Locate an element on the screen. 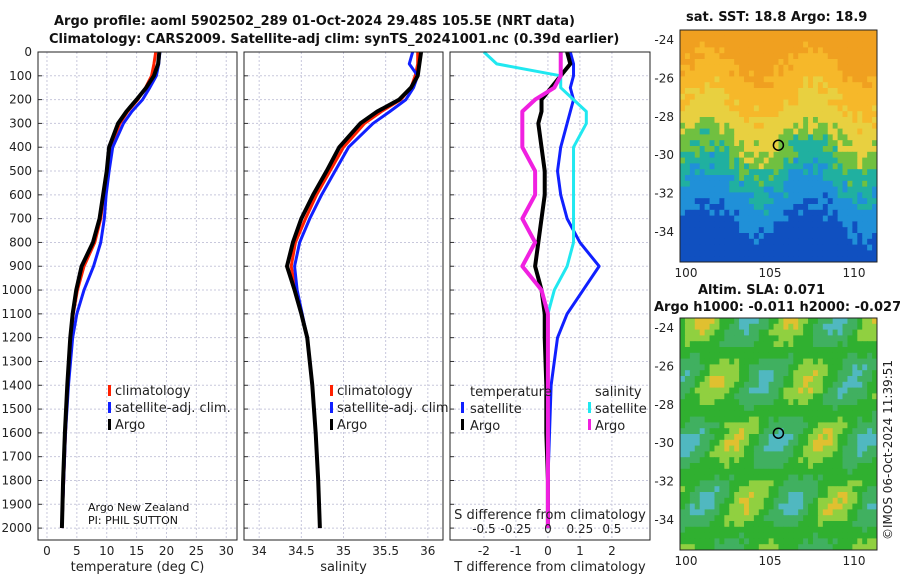 This screenshot has height=580, width=900. depth-tick-label: 400 is located at coordinates (20, 147).